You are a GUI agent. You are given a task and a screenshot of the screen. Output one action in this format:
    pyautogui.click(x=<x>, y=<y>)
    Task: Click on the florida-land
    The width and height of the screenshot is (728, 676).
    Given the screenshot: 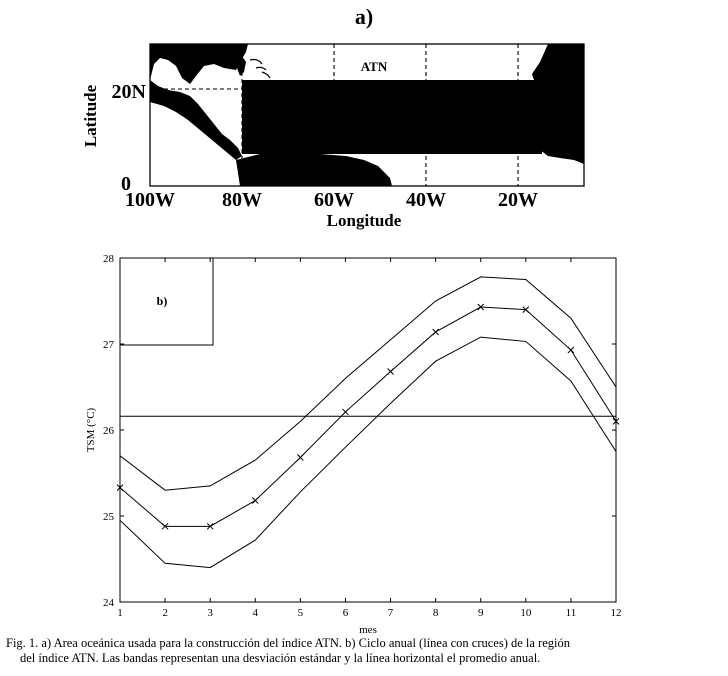 What is the action you would take?
    pyautogui.click(x=241, y=66)
    